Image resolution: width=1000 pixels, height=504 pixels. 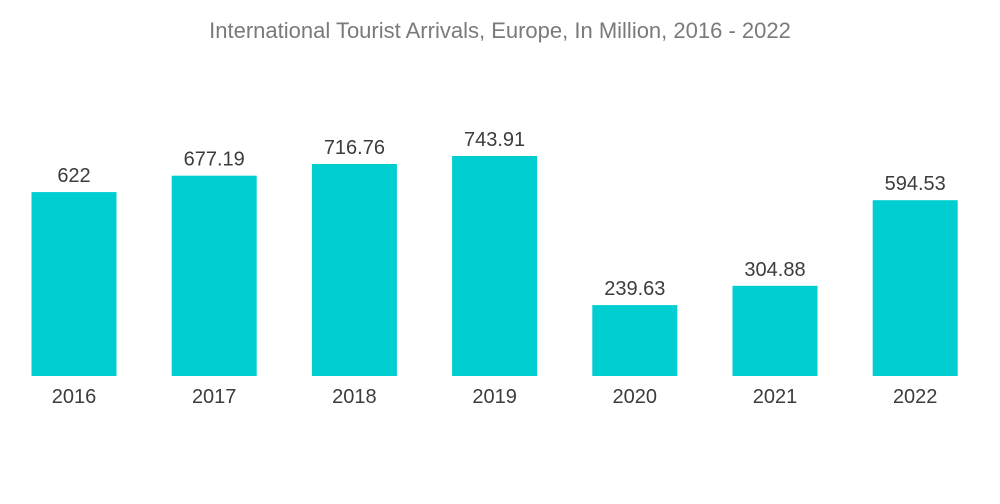 I want to click on x-tick-label-2019: 2019, so click(x=494, y=397).